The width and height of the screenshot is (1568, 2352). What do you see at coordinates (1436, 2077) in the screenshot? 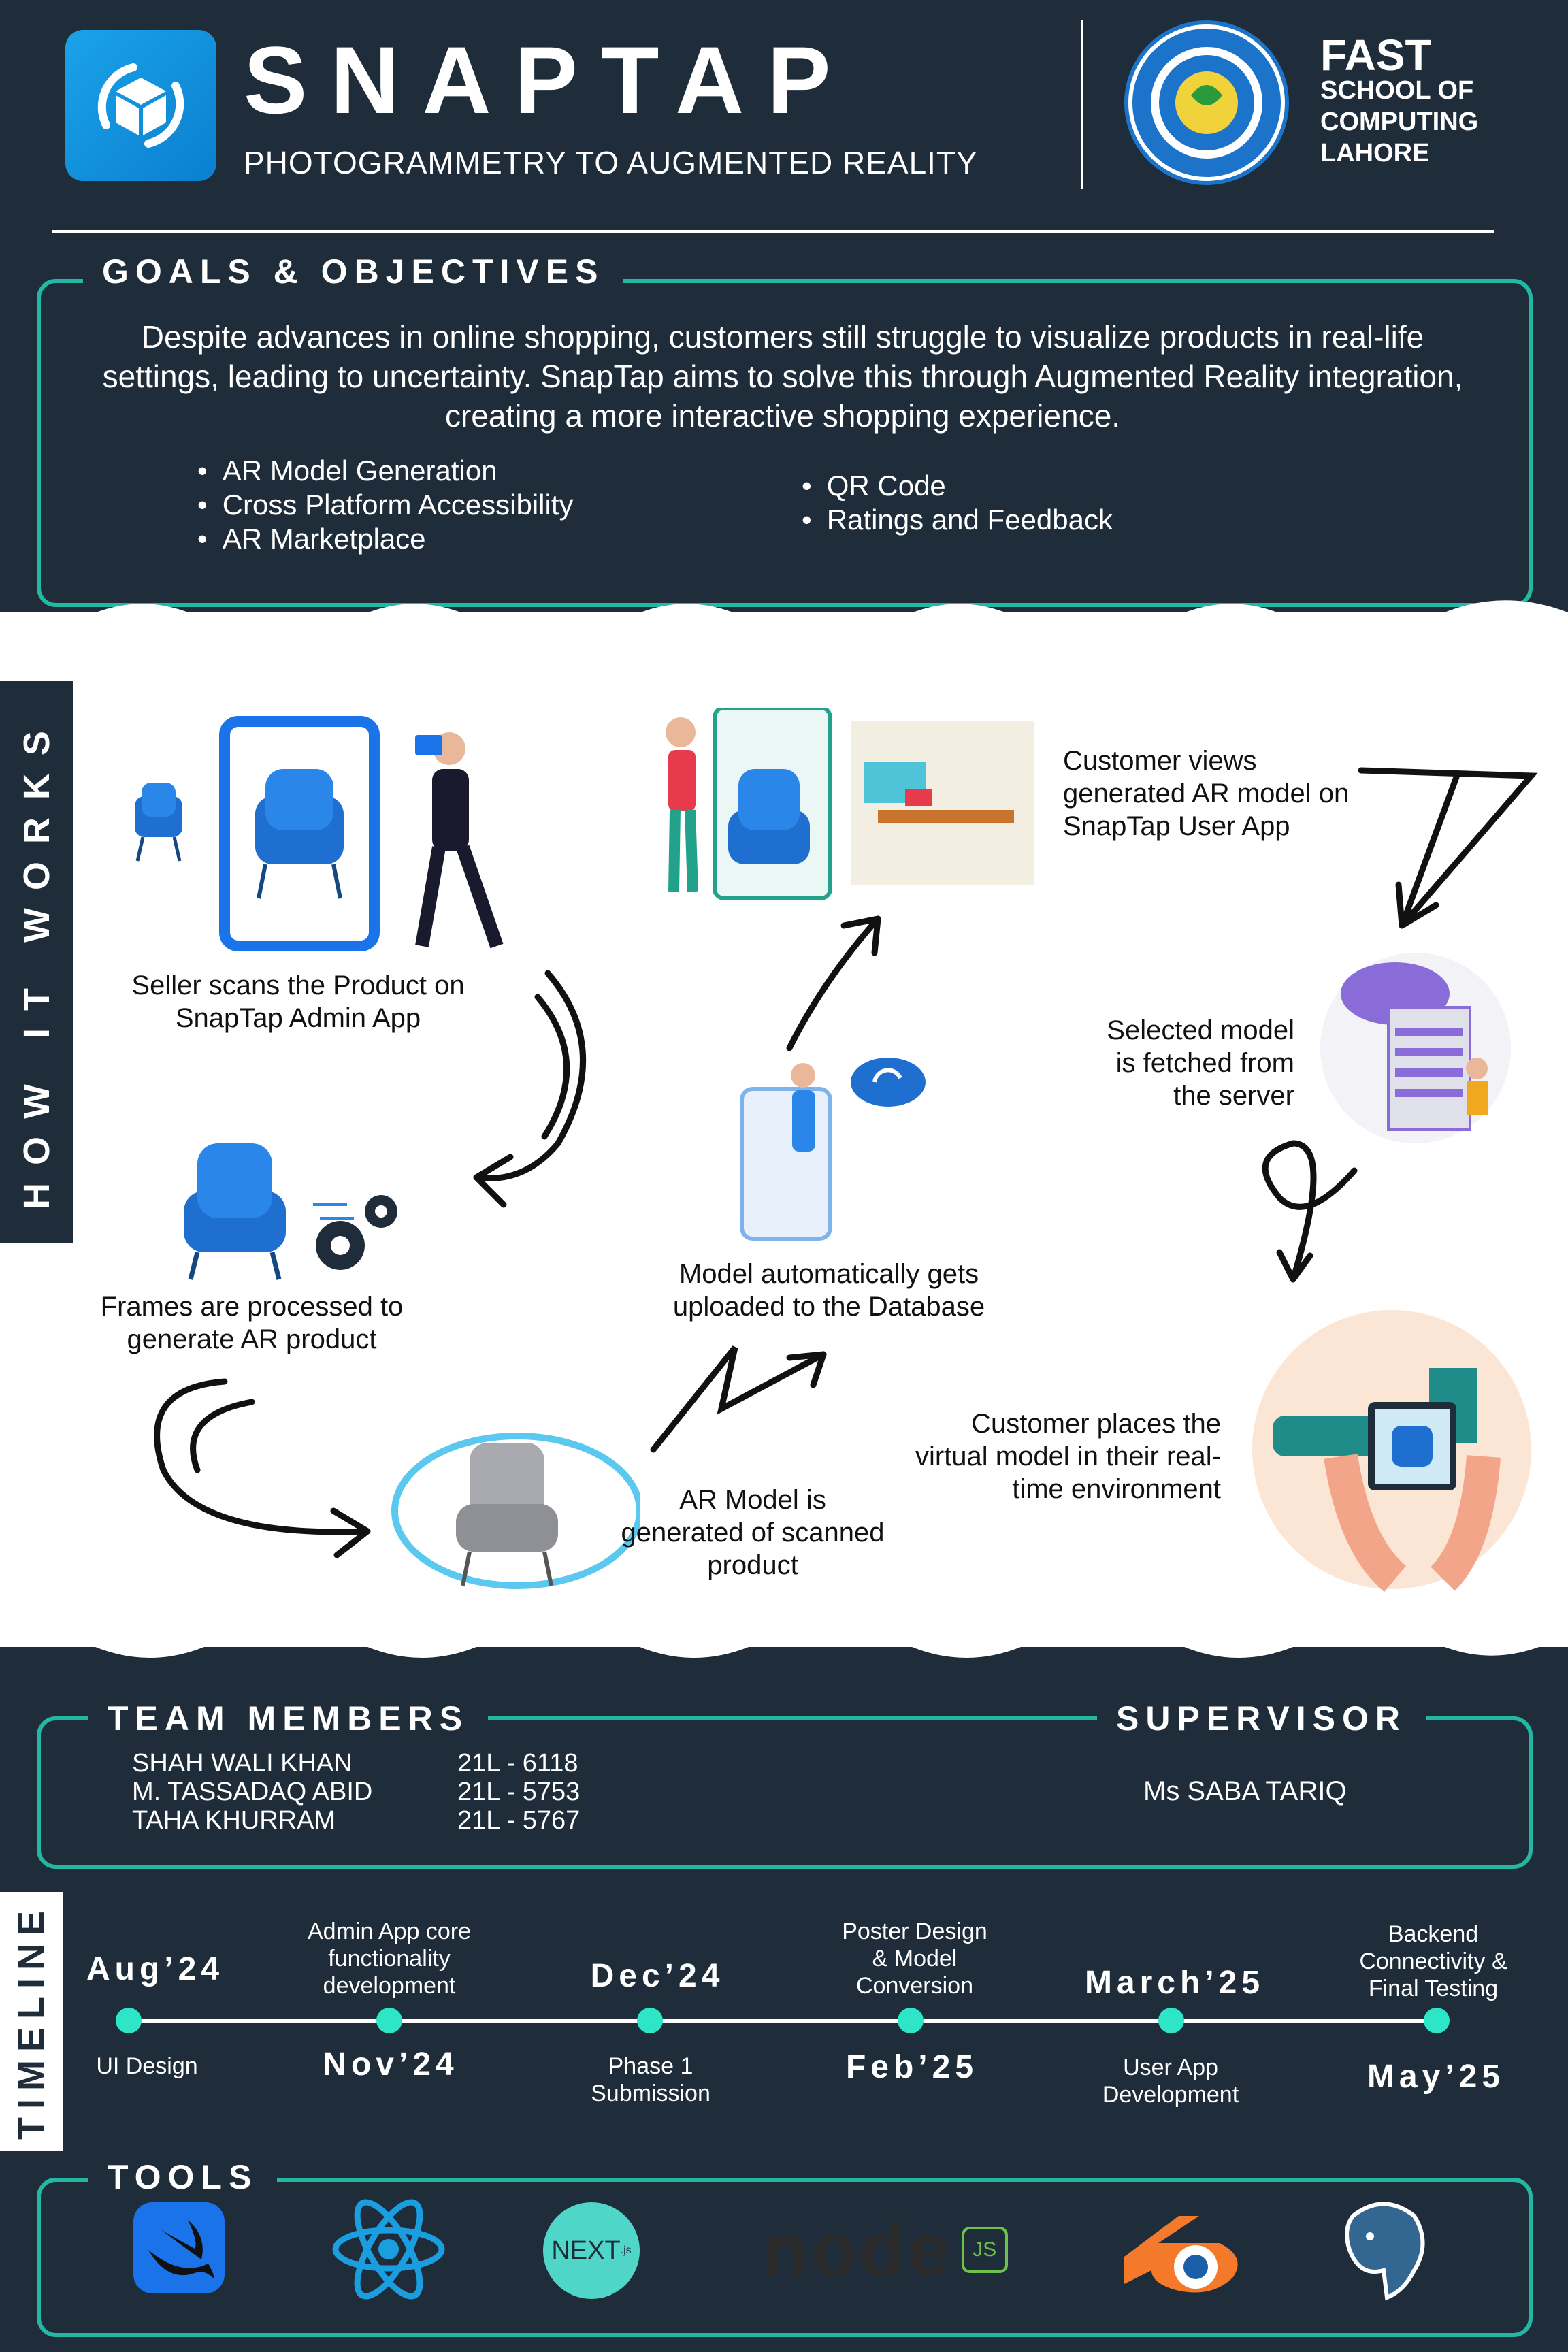
I see `milestone-date: May’25` at bounding box center [1436, 2077].